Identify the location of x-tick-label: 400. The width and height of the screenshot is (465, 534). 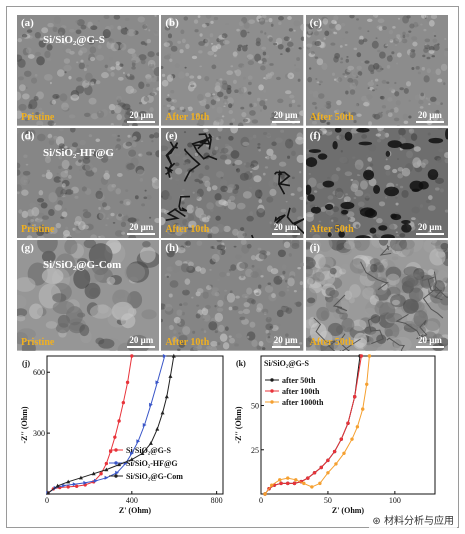
(132, 500).